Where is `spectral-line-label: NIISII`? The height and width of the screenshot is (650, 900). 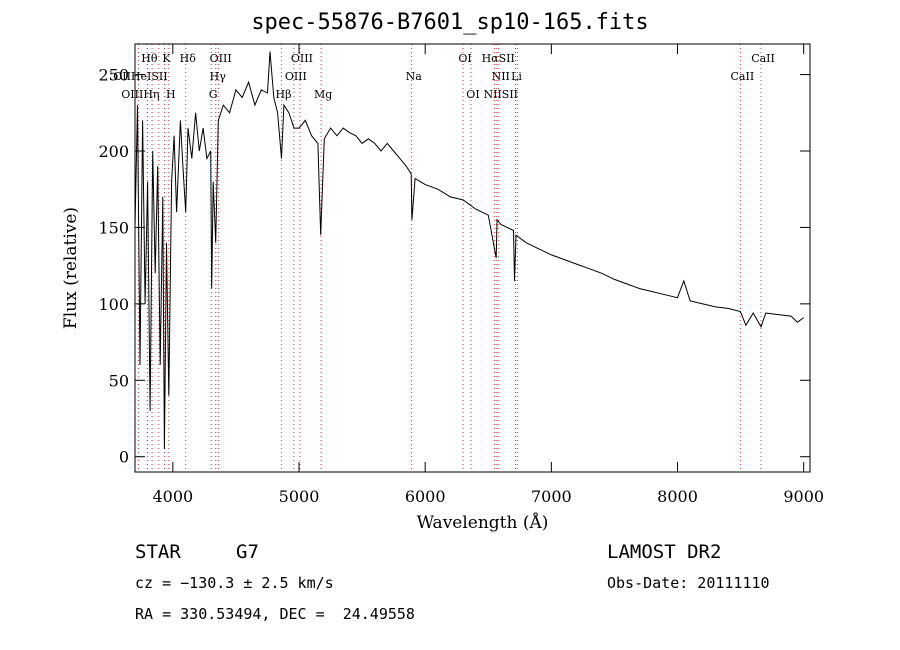
spectral-line-label: NIISII is located at coordinates (500, 94).